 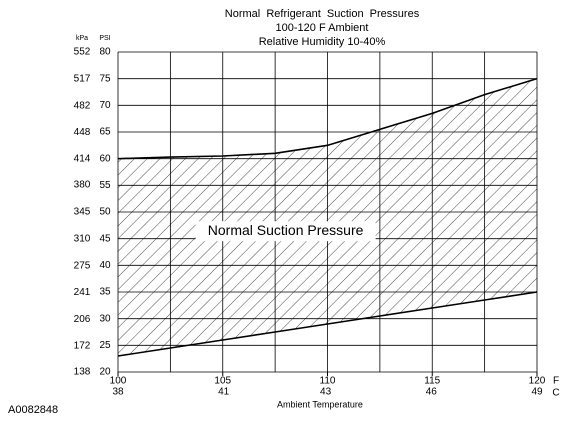 I want to click on x-tick-label: 115, so click(x=432, y=381).